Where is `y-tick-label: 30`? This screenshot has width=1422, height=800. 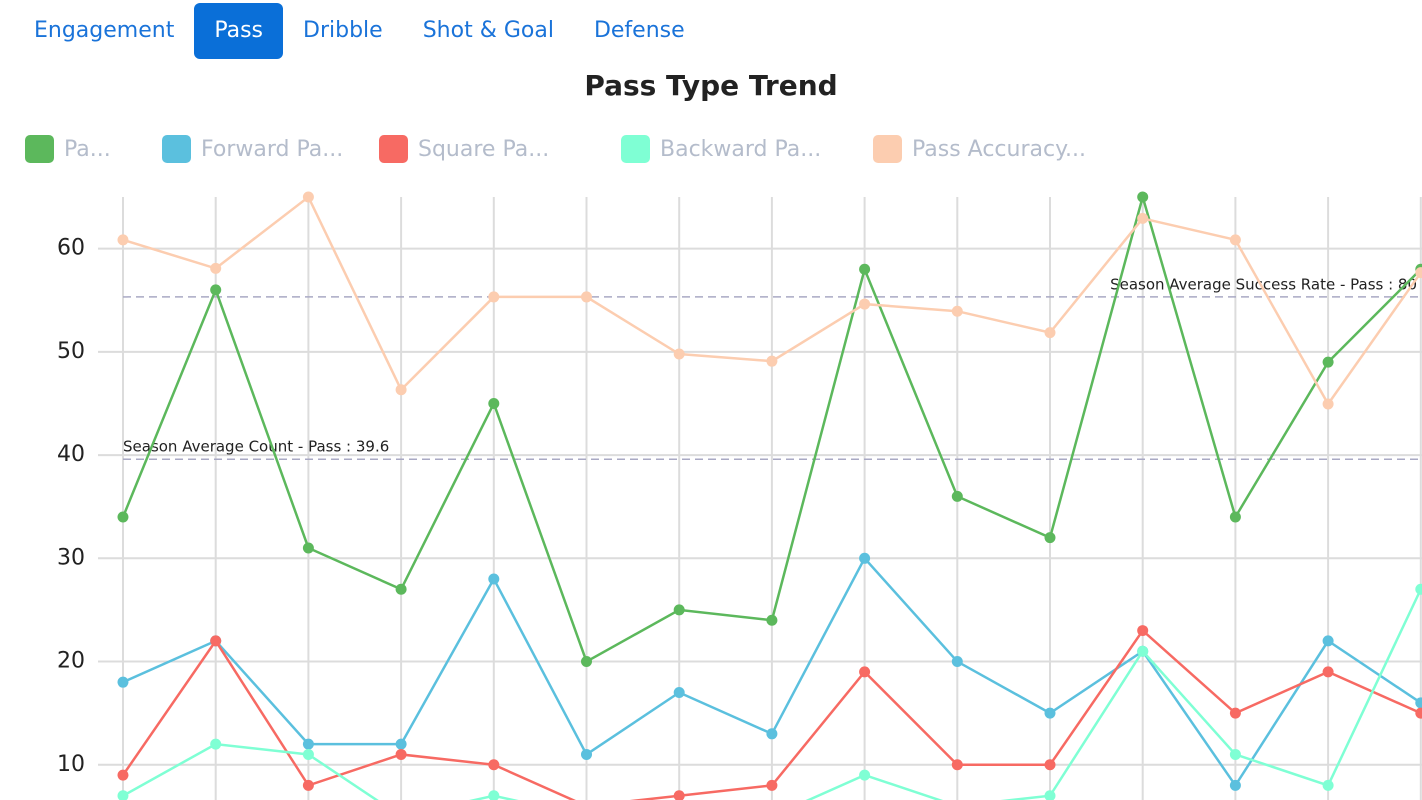
y-tick-label: 30 is located at coordinates (71, 557).